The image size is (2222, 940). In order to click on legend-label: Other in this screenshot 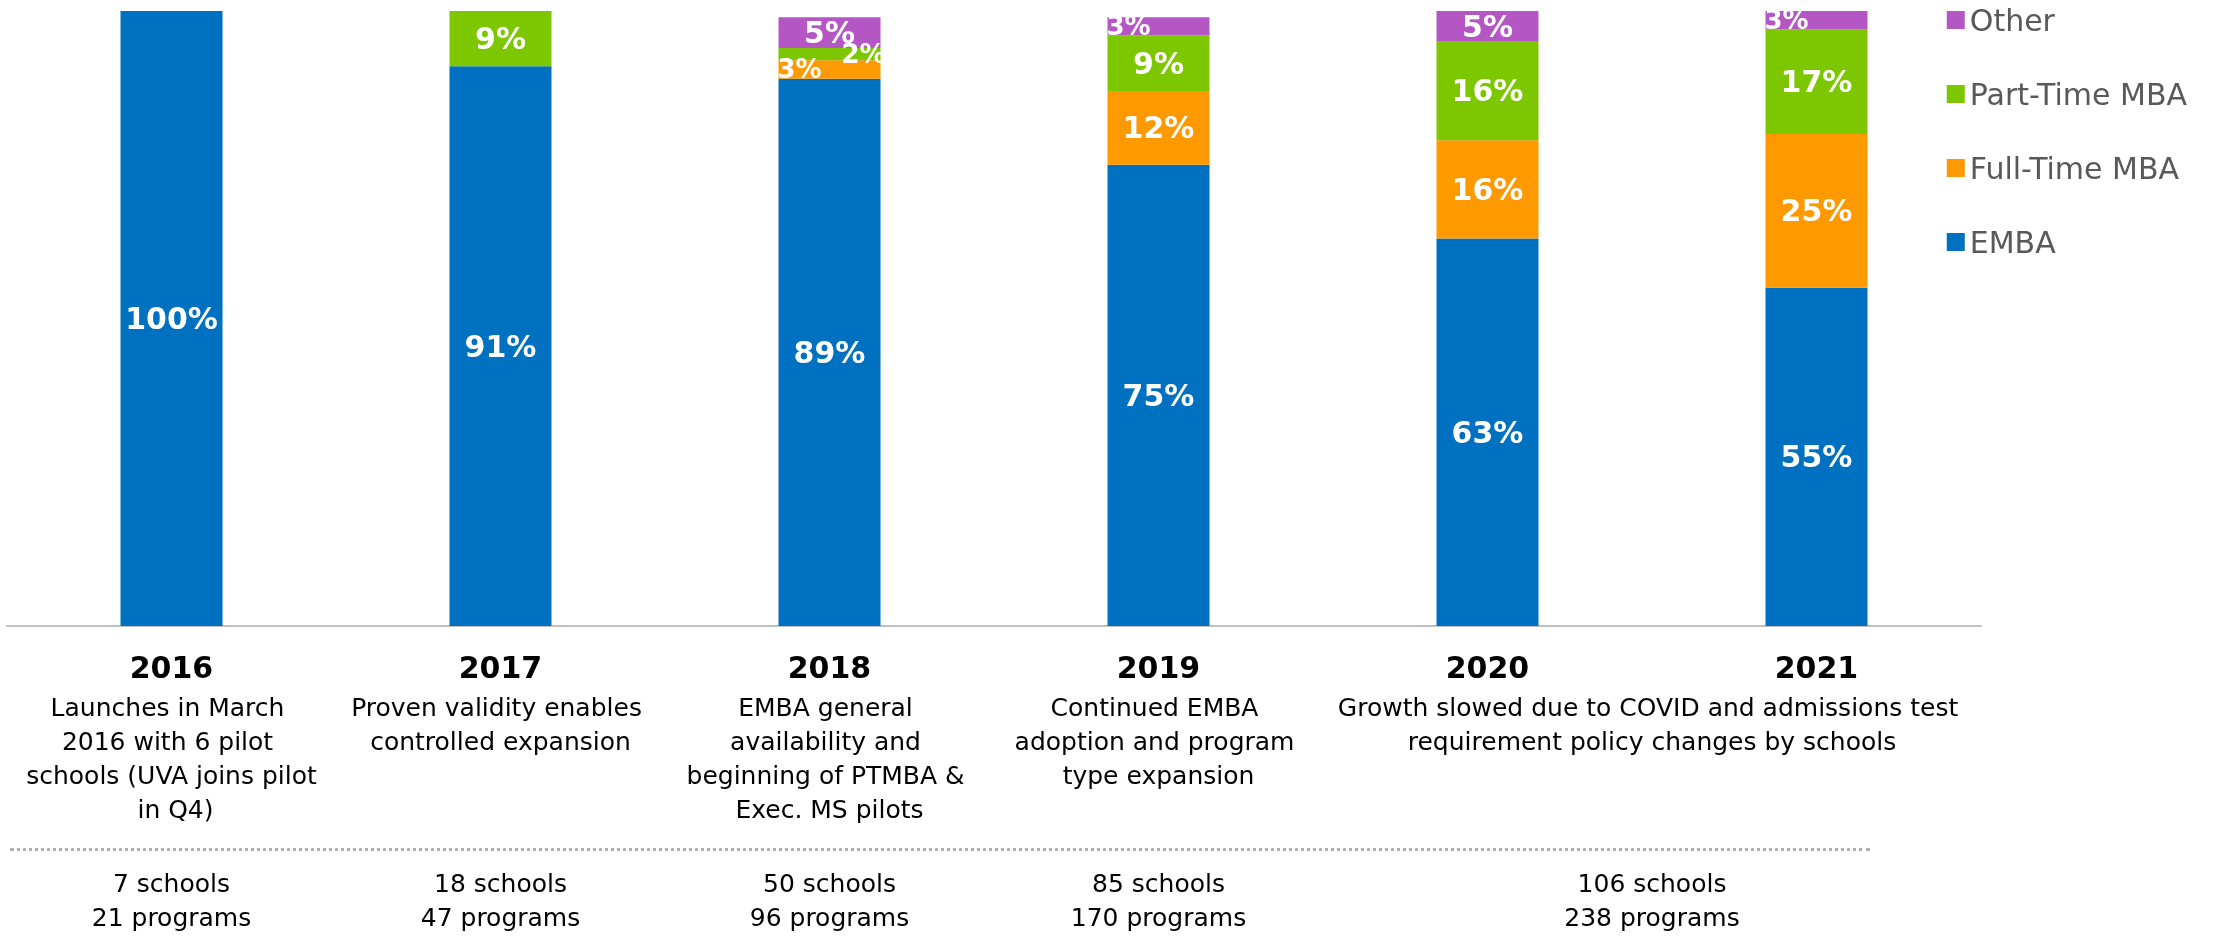, I will do `click(2012, 20)`.